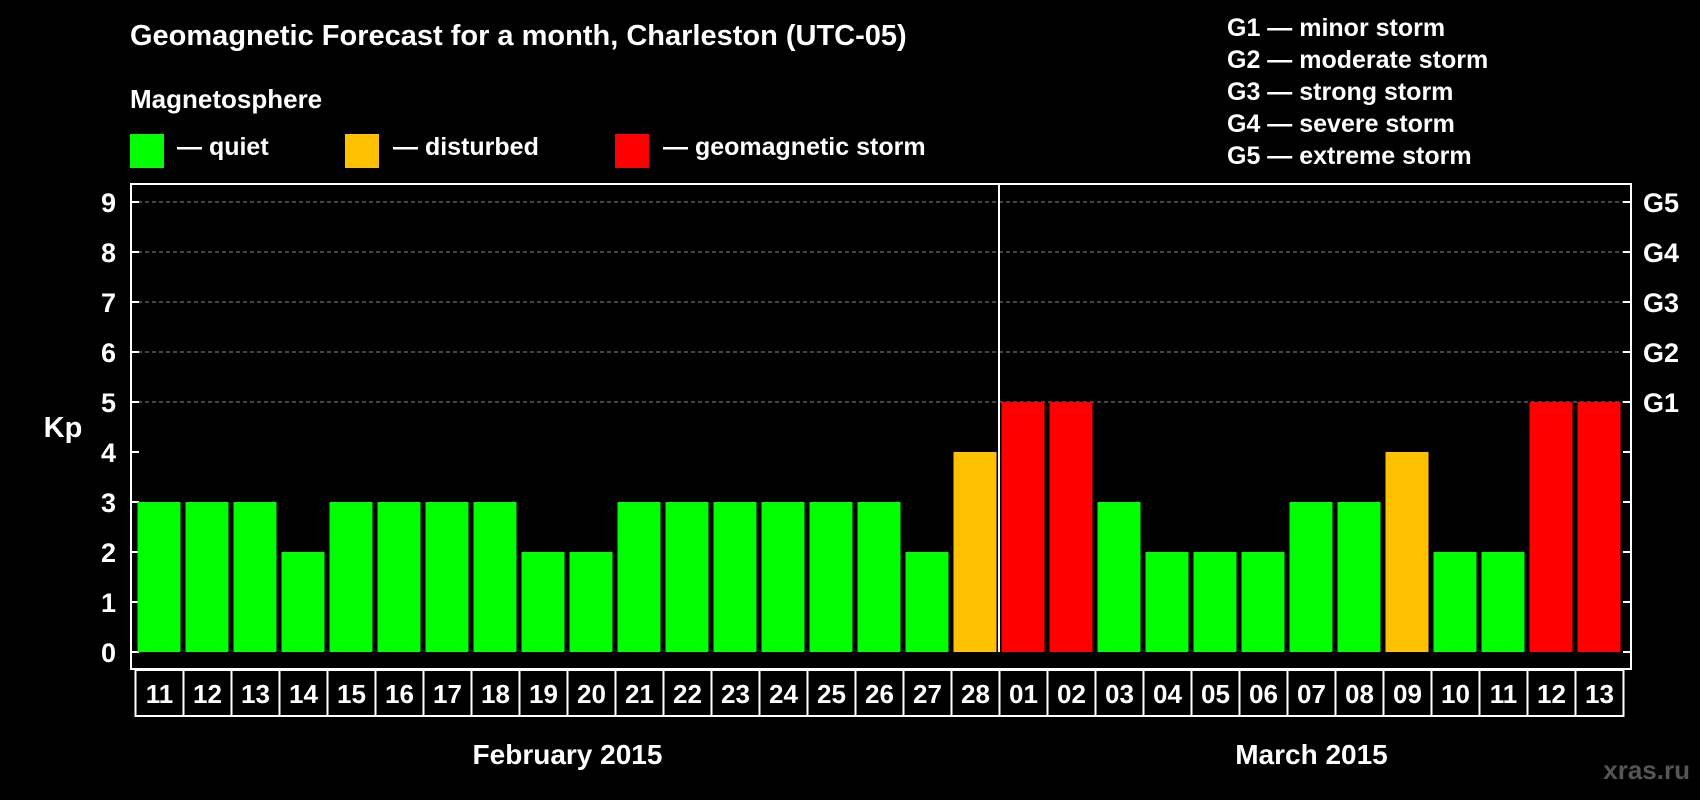 This screenshot has height=800, width=1700. What do you see at coordinates (226, 99) in the screenshot?
I see `legend-title: Magnetosphere` at bounding box center [226, 99].